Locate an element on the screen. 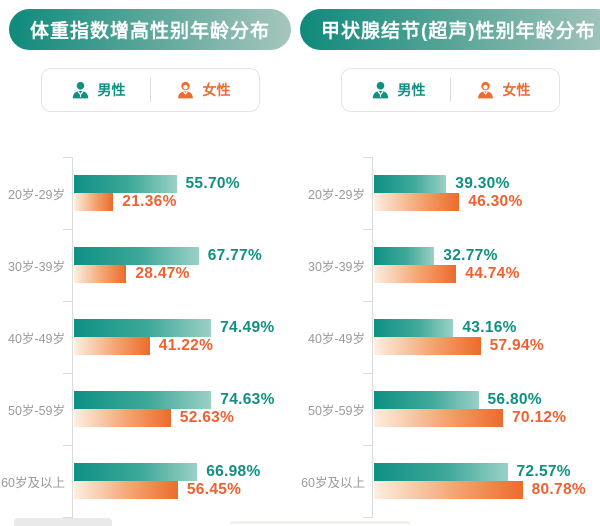 This screenshot has width=600, height=526. male-value-label: 74.63% is located at coordinates (247, 399).